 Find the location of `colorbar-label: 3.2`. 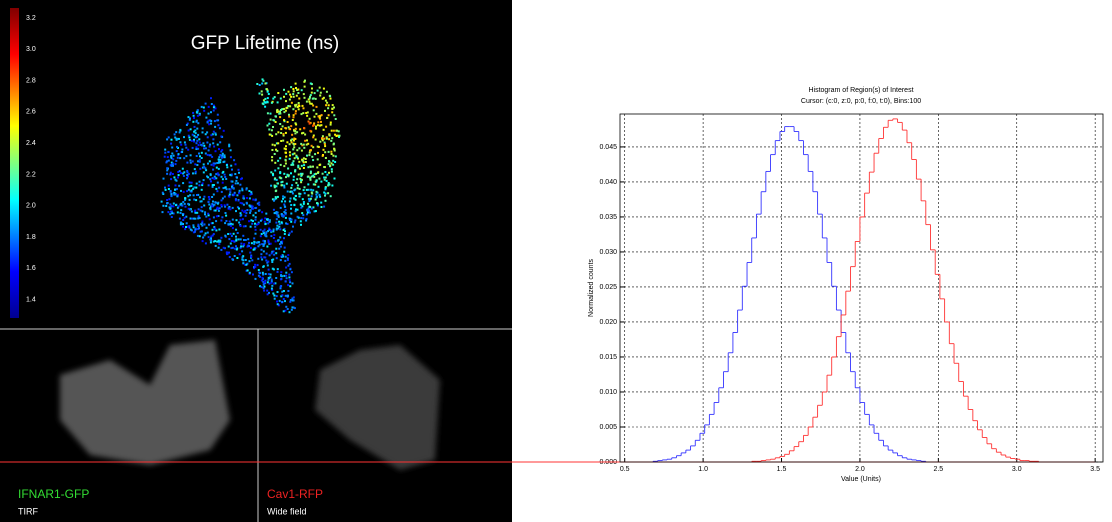

colorbar-label: 3.2 is located at coordinates (31, 18).